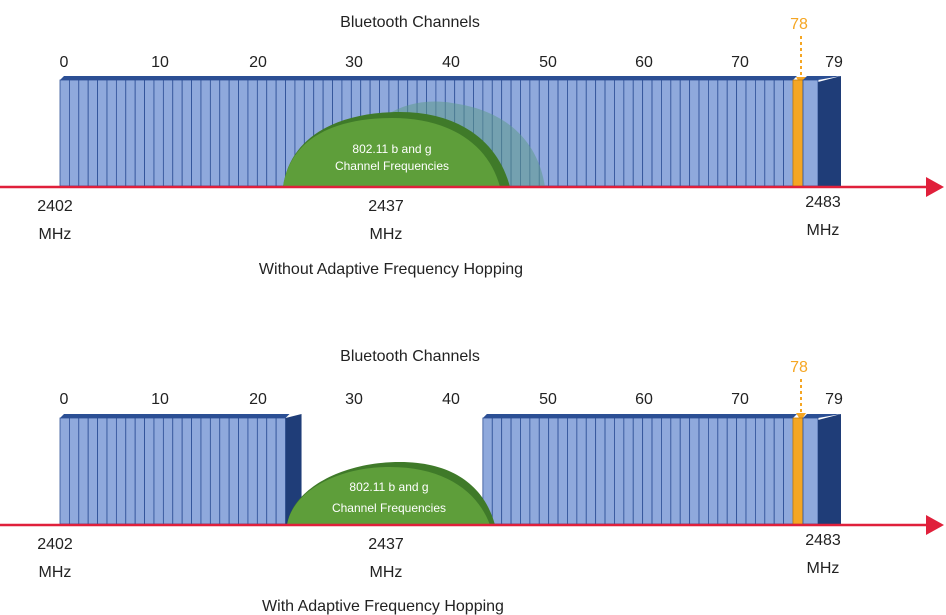  I want to click on channel-bars, so click(450, 469).